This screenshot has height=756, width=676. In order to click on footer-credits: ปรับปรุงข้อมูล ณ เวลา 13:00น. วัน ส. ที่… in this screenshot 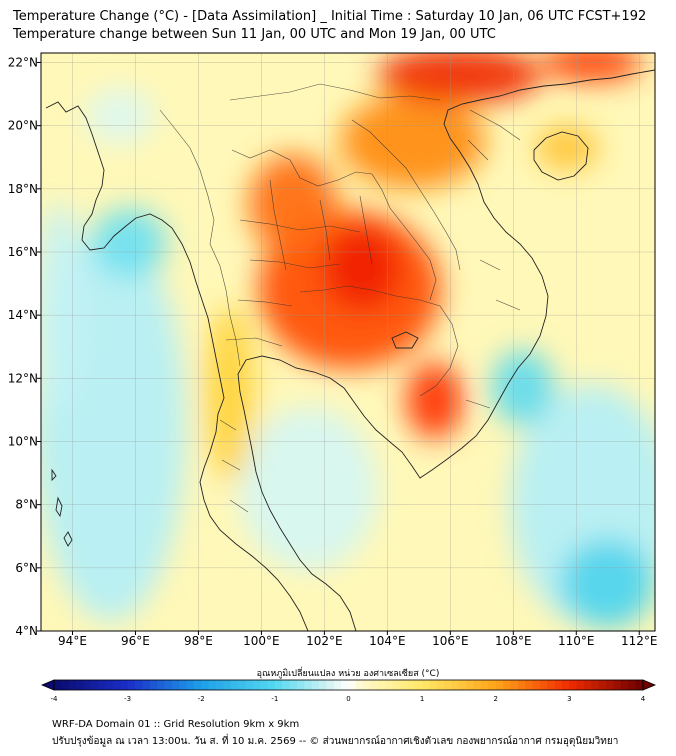, I will do `click(335, 741)`.